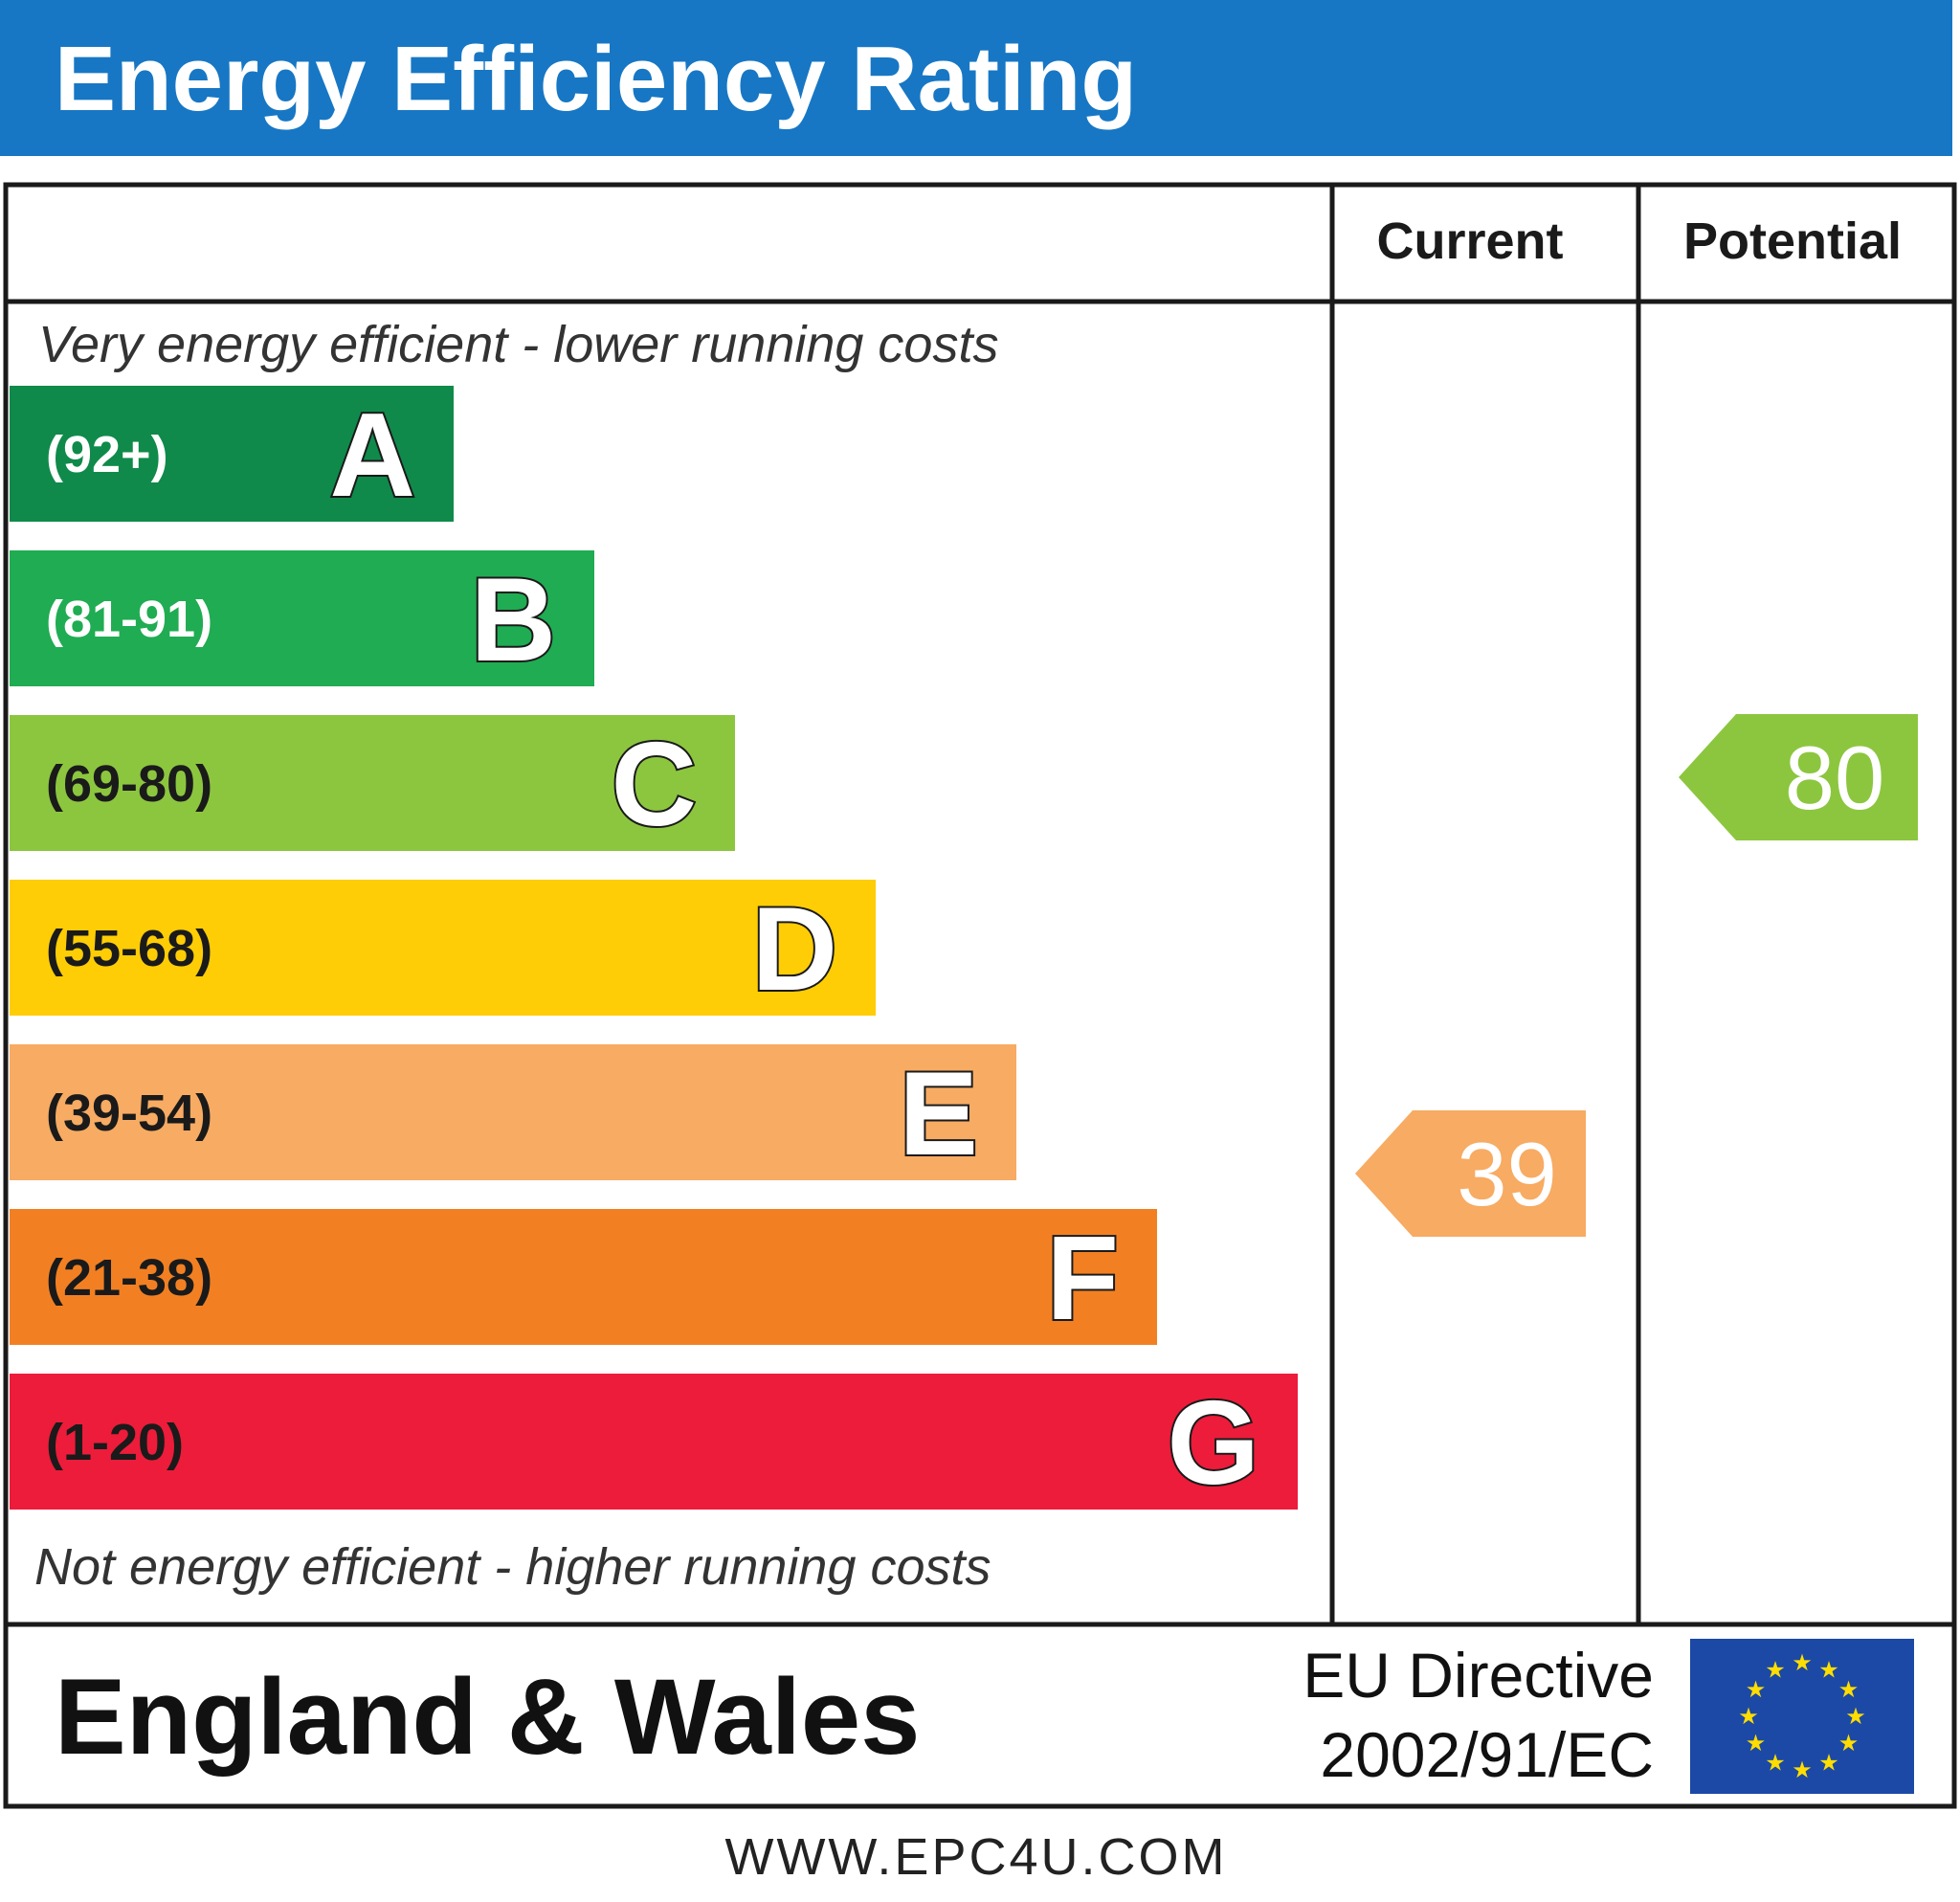 Image resolution: width=1960 pixels, height=1902 pixels. Describe the element at coordinates (1793, 241) in the screenshot. I see `potential-column-header: Potential` at that location.